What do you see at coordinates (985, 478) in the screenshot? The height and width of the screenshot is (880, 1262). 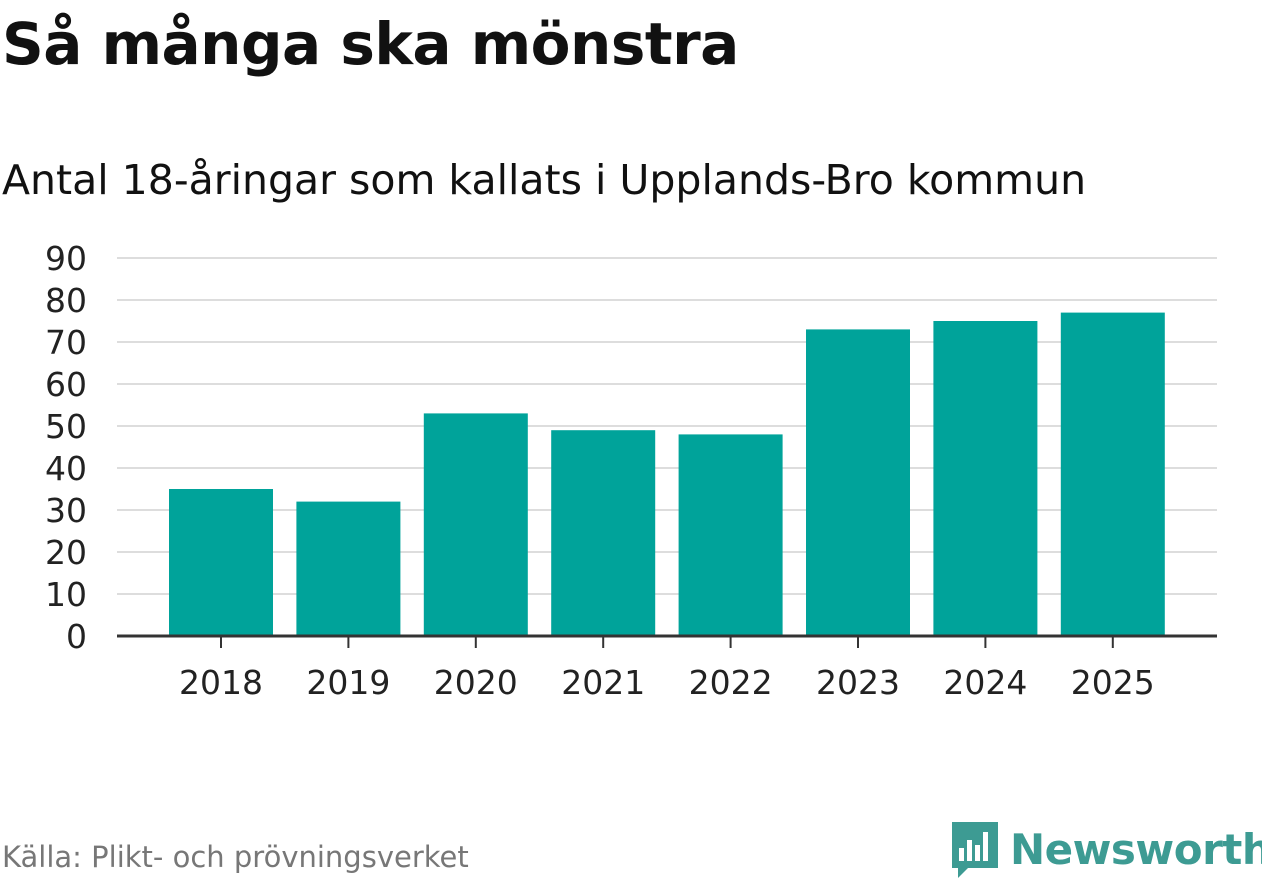 I see `bar-2024` at bounding box center [985, 478].